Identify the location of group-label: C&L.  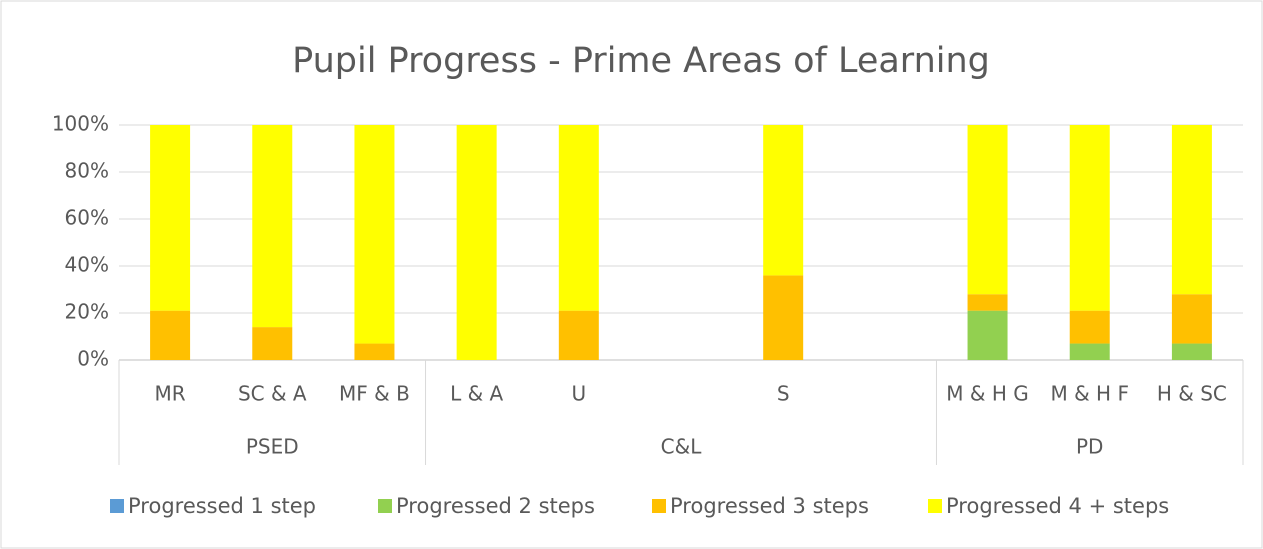
(682, 447).